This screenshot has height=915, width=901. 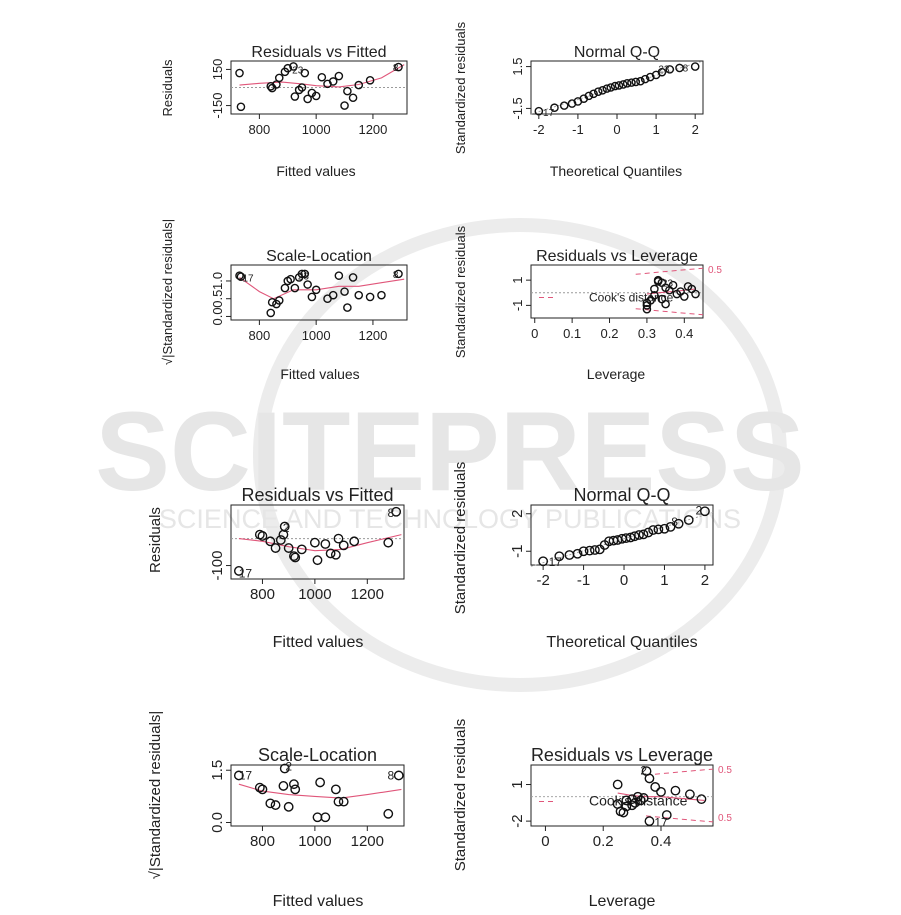 What do you see at coordinates (217, 299) in the screenshot?
I see `y-tick-label: 0.5` at bounding box center [217, 299].